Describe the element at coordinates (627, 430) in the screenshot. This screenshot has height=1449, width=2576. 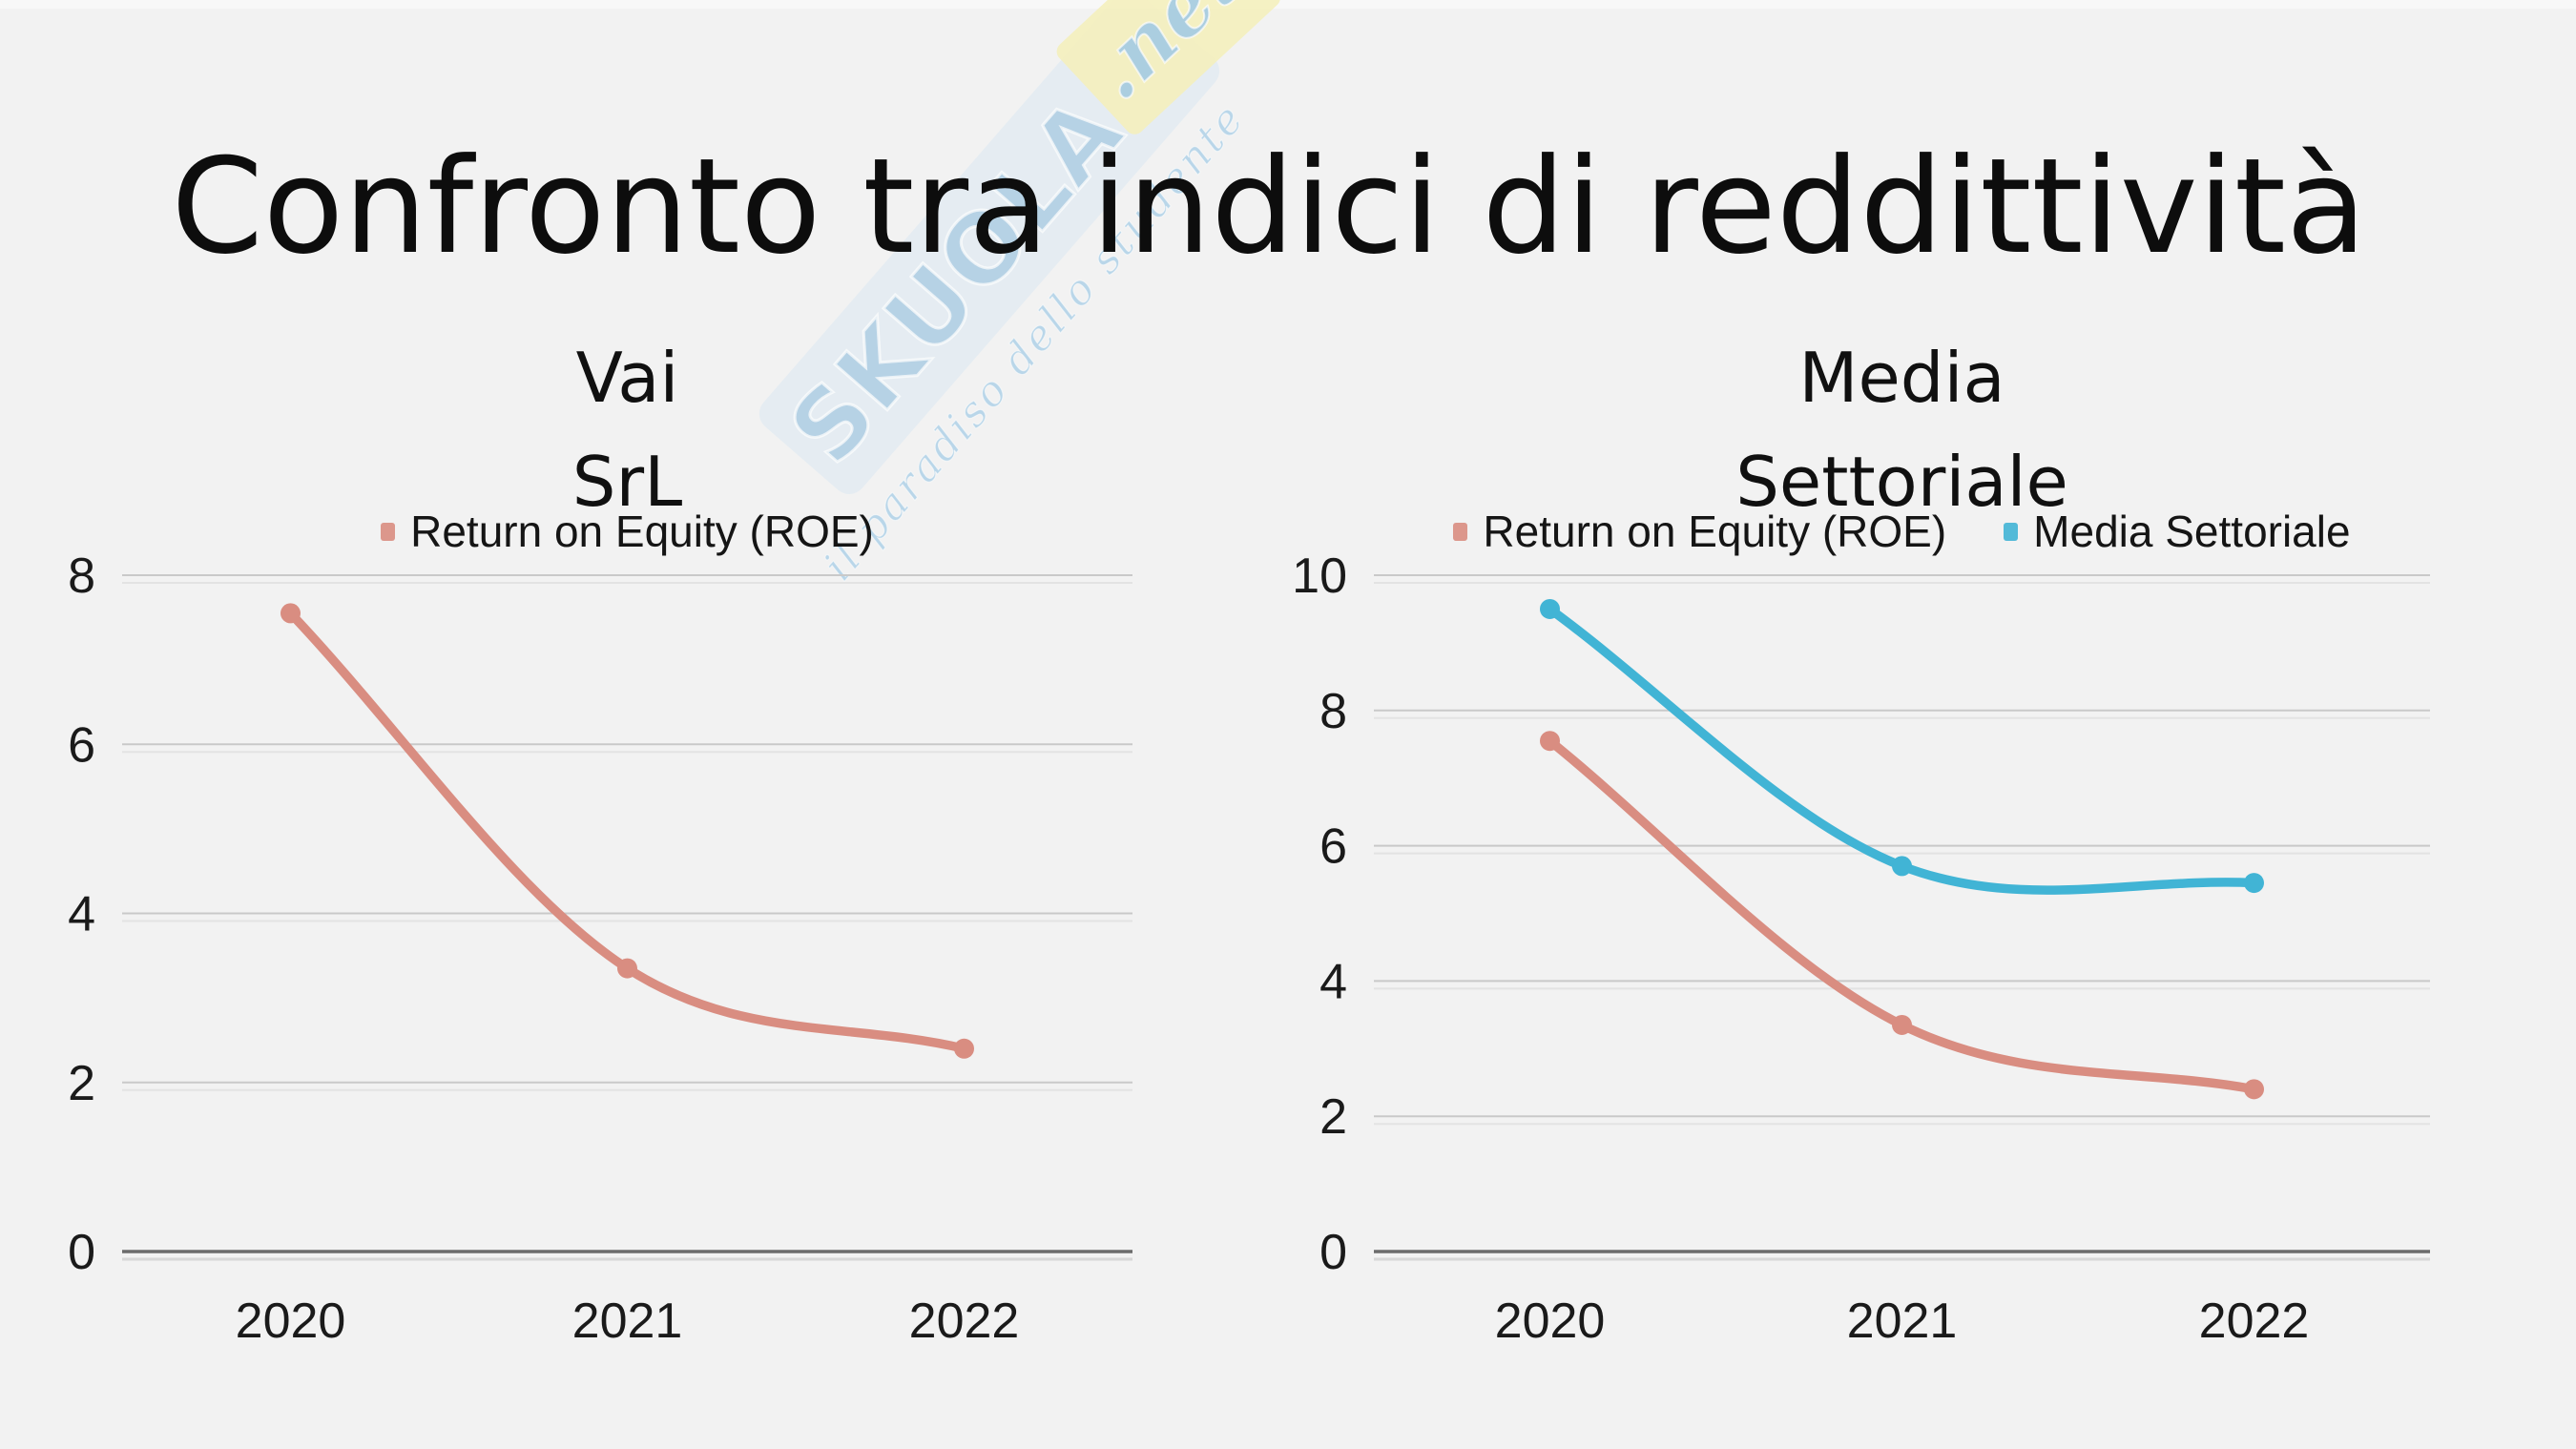
I see `chart-title-left: Vai SrL` at that location.